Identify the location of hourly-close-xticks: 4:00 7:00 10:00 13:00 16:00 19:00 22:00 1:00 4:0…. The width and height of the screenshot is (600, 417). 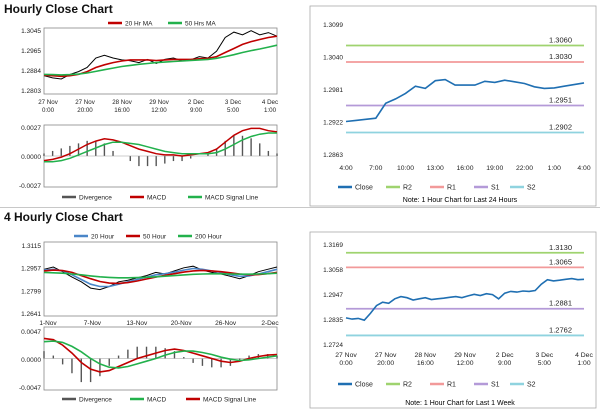
(464, 168).